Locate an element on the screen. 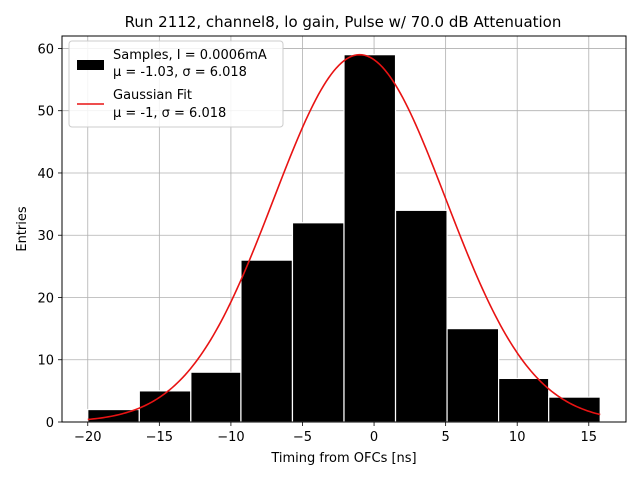 This screenshot has height=480, width=640. legend-samples-swatch is located at coordinates (90, 65).